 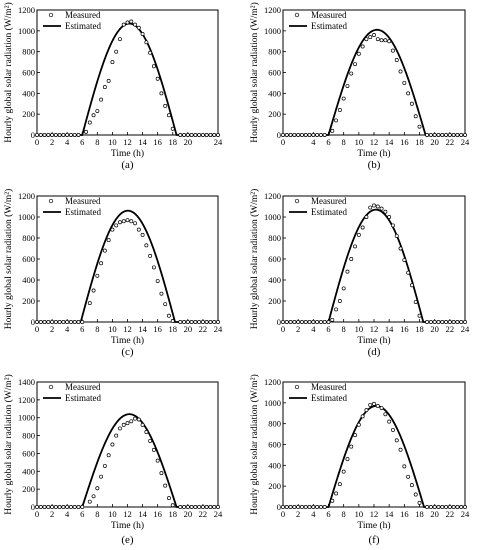 What do you see at coordinates (434, 514) in the screenshot?
I see `x-tick-label: 20` at bounding box center [434, 514].